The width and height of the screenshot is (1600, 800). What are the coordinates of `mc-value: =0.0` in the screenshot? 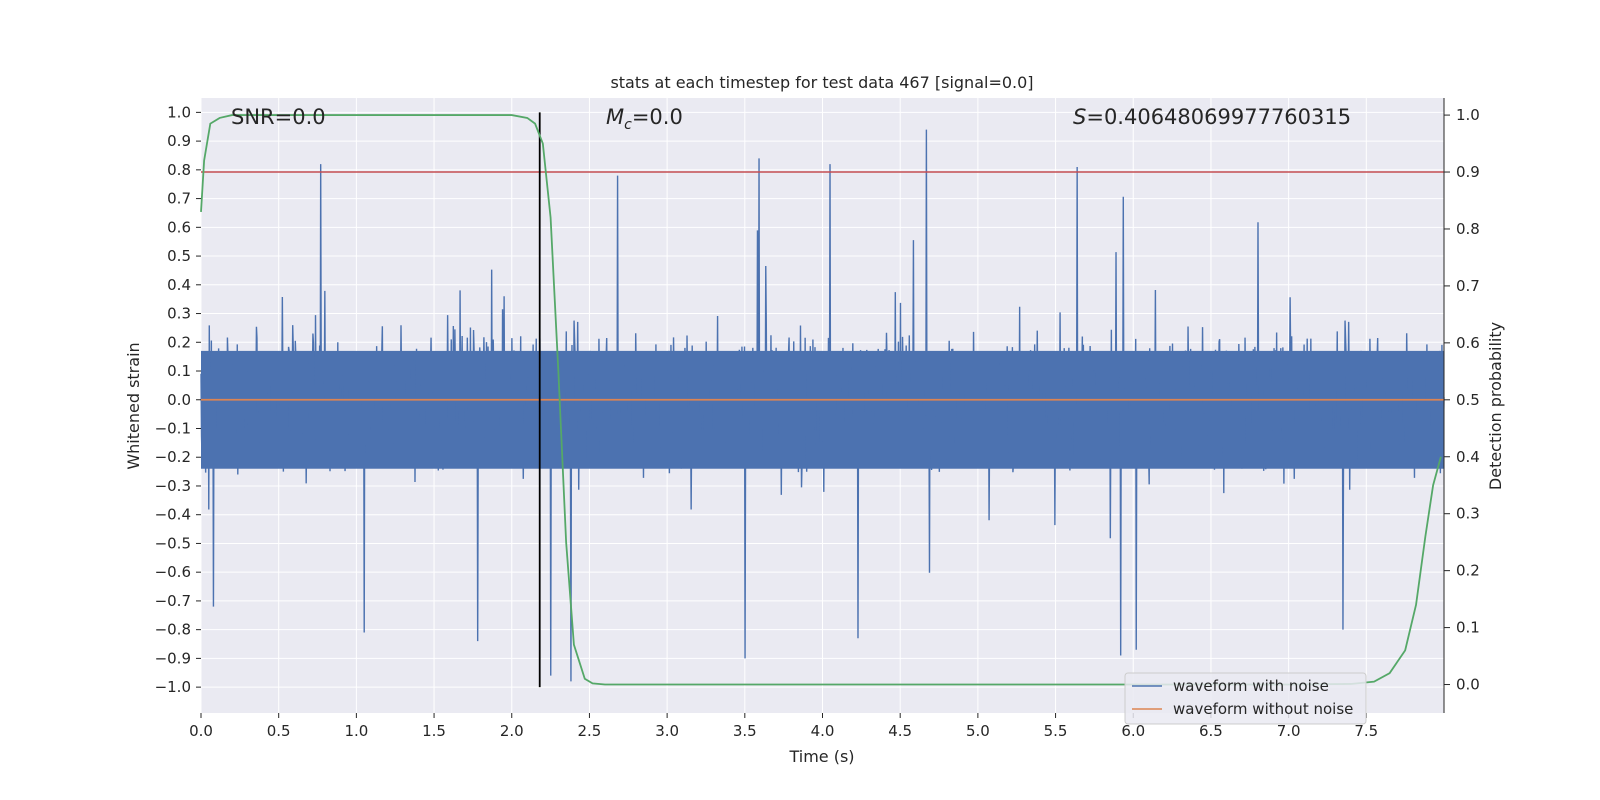 It's located at (657, 117).